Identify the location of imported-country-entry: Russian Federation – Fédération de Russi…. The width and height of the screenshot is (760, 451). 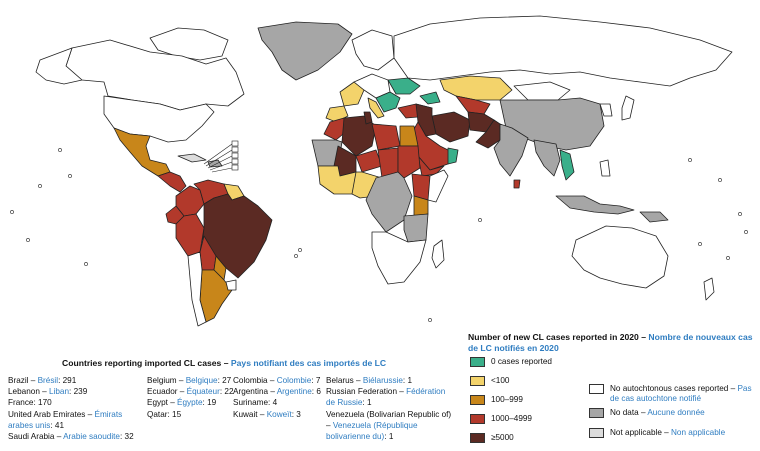
(386, 397).